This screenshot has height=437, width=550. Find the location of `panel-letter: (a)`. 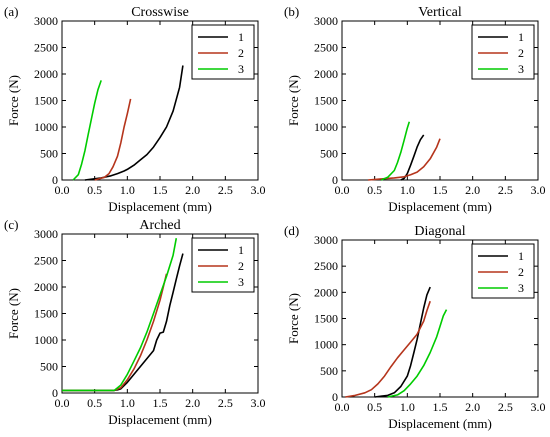

panel-letter: (a) is located at coordinates (11, 11).